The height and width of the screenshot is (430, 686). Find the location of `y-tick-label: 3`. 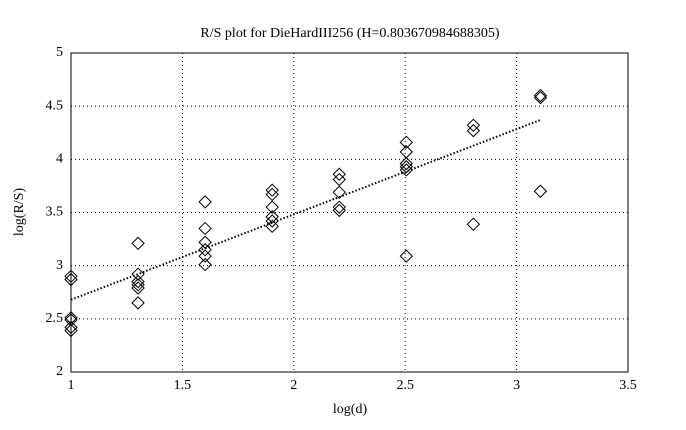

y-tick-label: 3 is located at coordinates (59, 265).